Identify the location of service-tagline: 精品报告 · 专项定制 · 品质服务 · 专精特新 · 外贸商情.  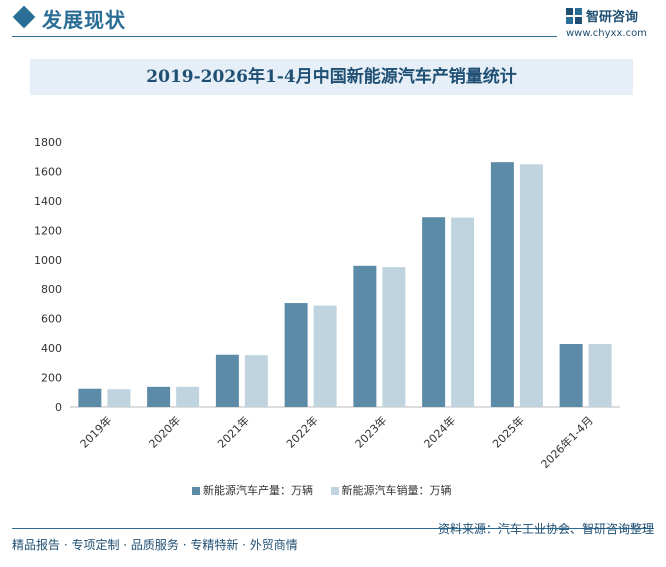
(155, 545).